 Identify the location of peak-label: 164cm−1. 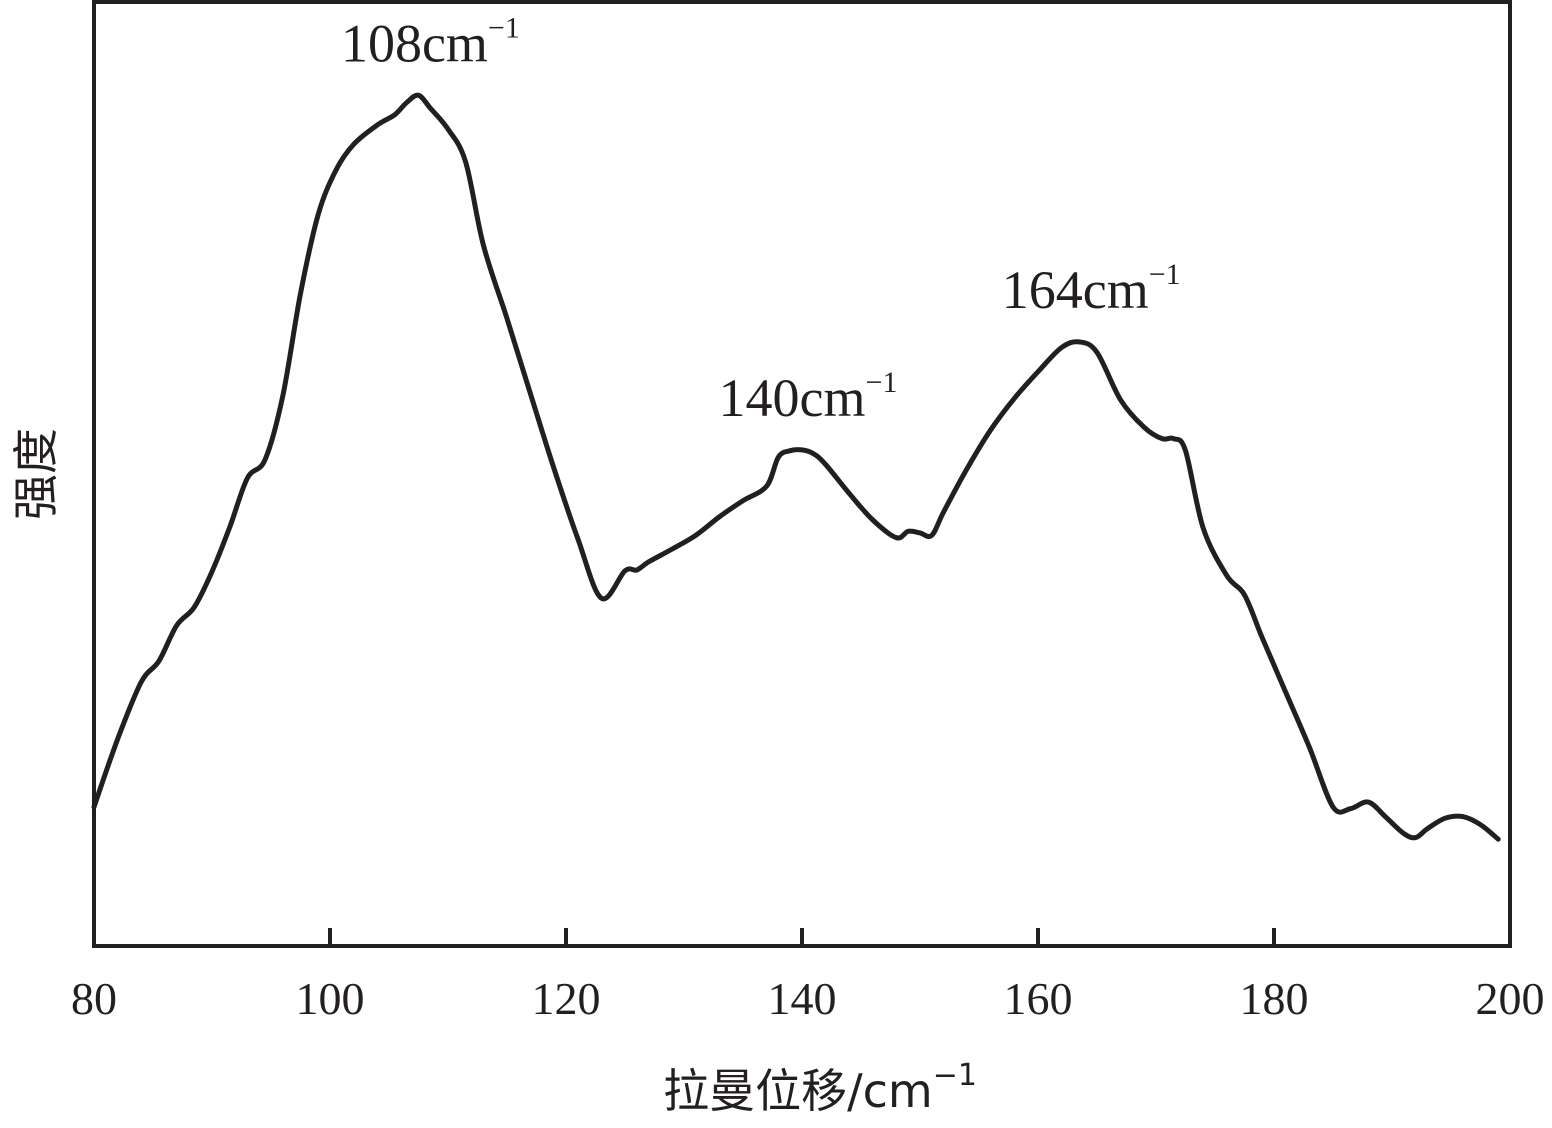
(1091, 289).